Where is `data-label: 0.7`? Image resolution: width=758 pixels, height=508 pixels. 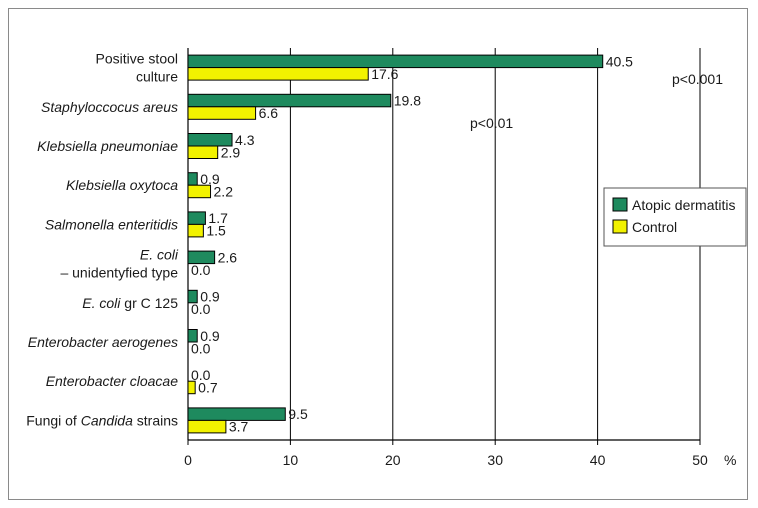
data-label: 0.7 is located at coordinates (208, 387).